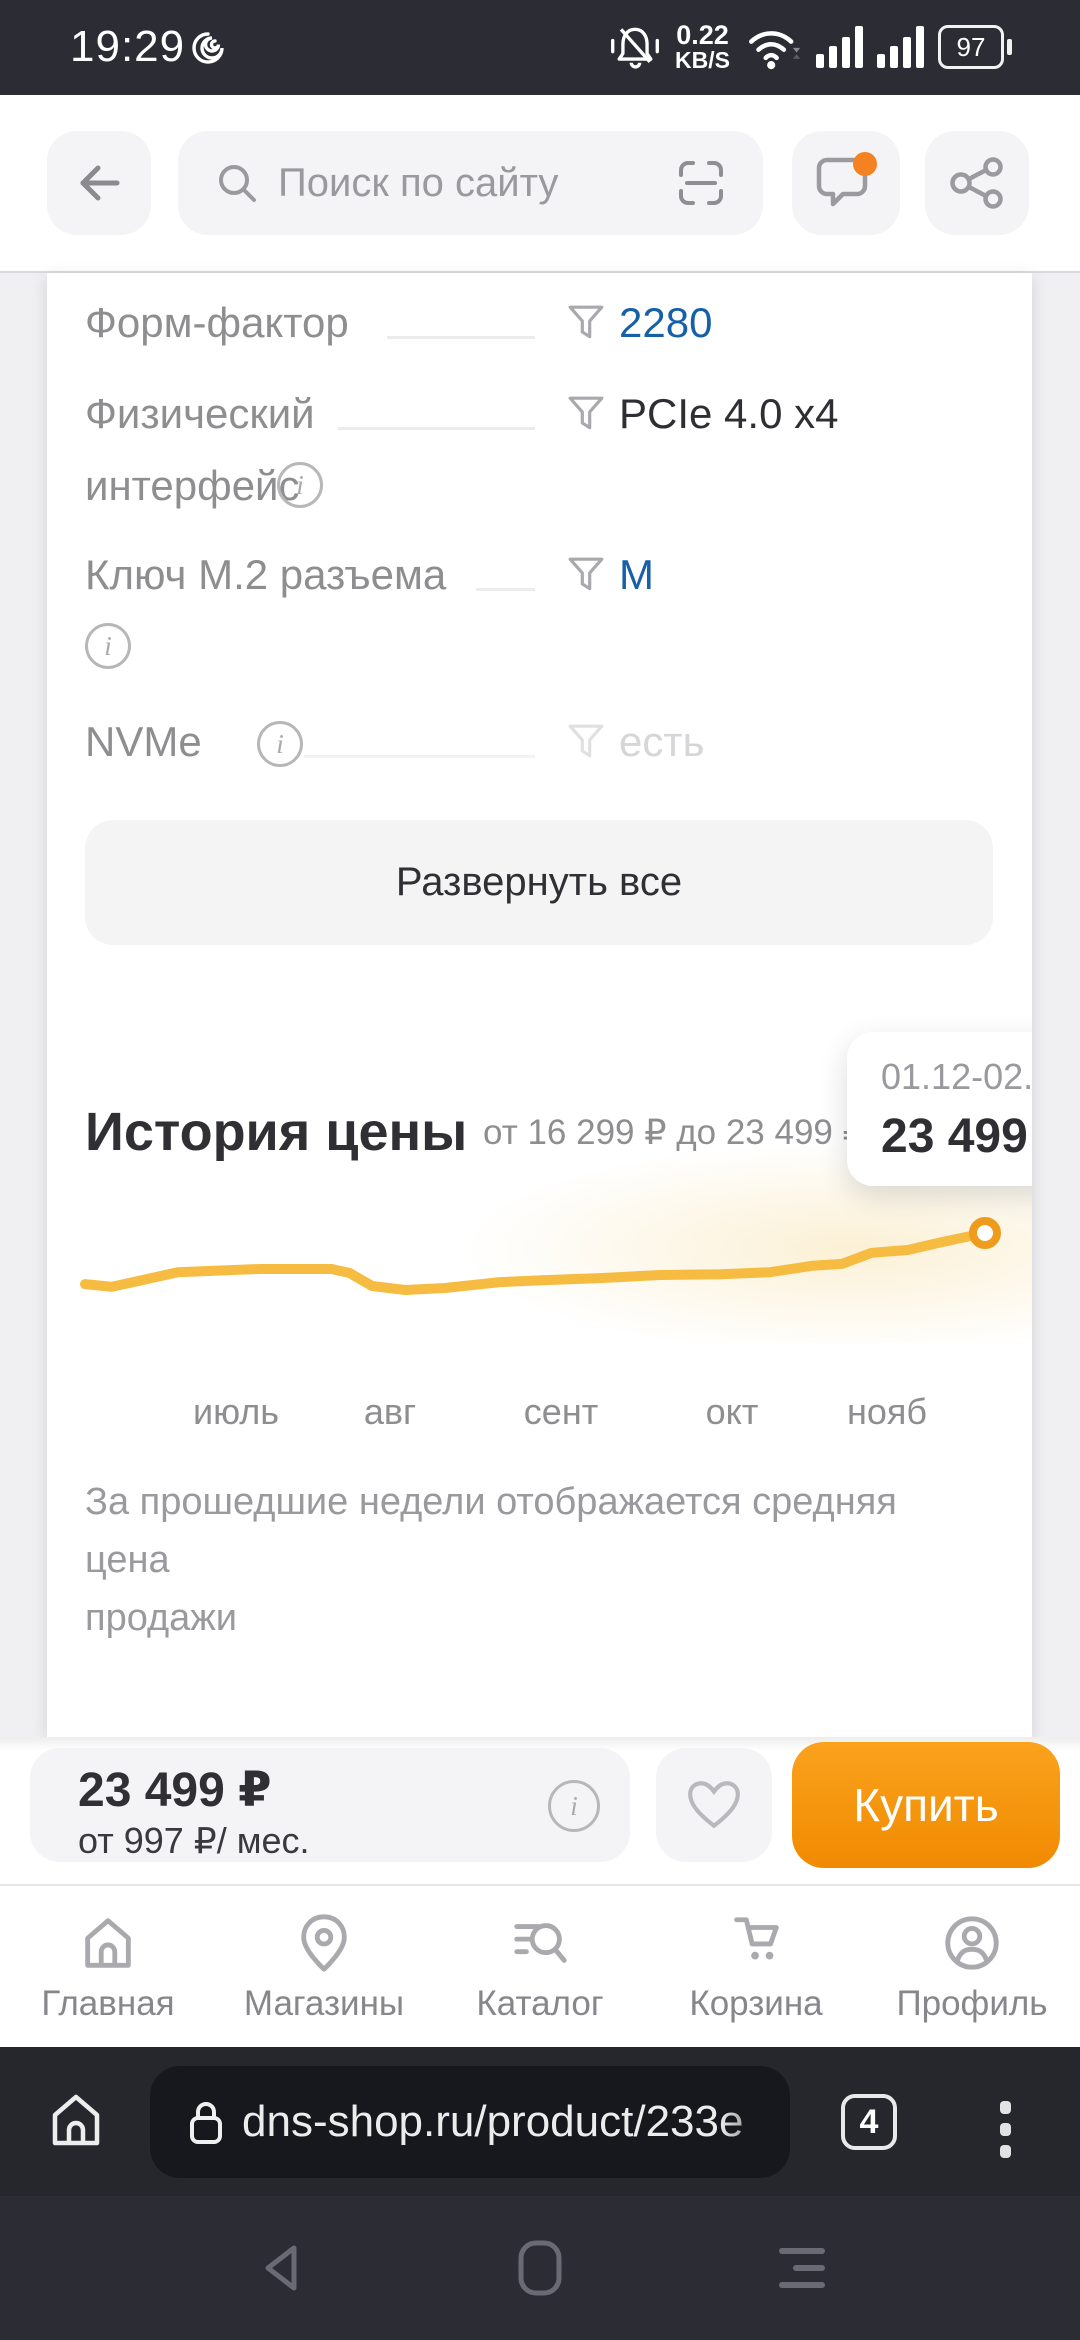  What do you see at coordinates (900, 47) in the screenshot?
I see `signal-bars-sim2` at bounding box center [900, 47].